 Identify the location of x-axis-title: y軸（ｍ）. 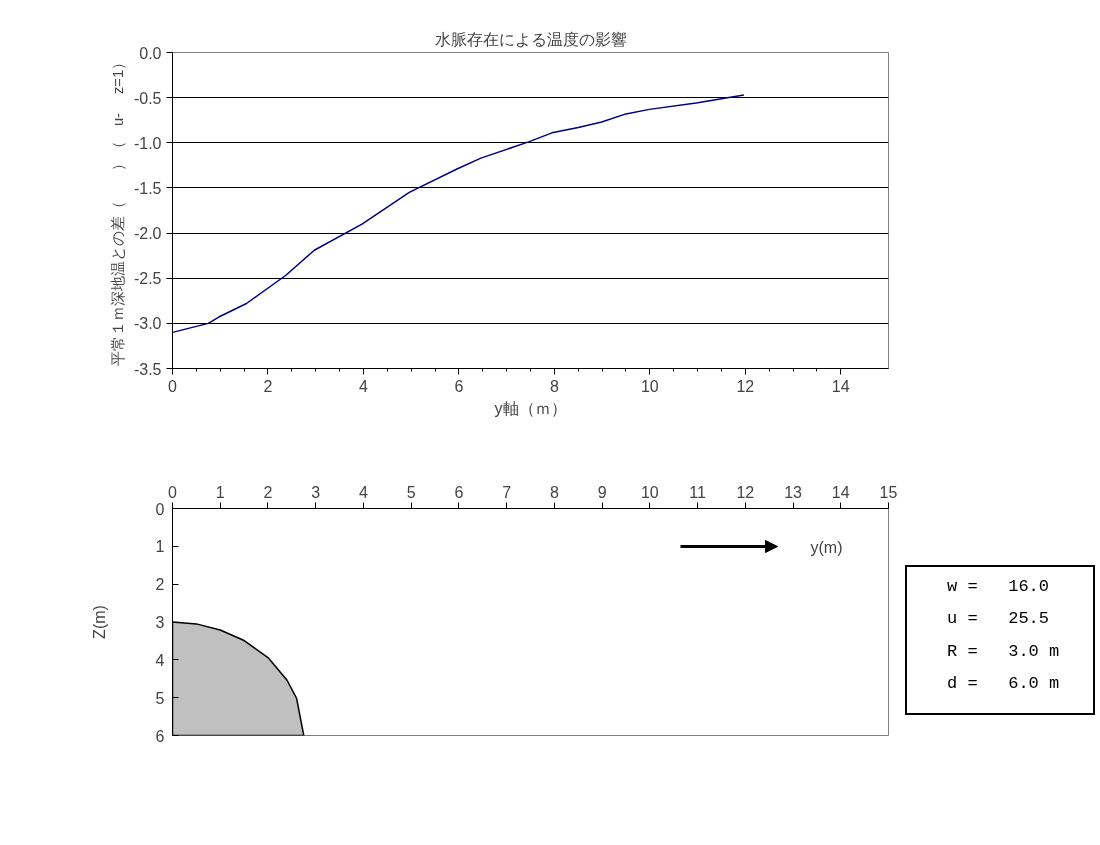
(530, 408).